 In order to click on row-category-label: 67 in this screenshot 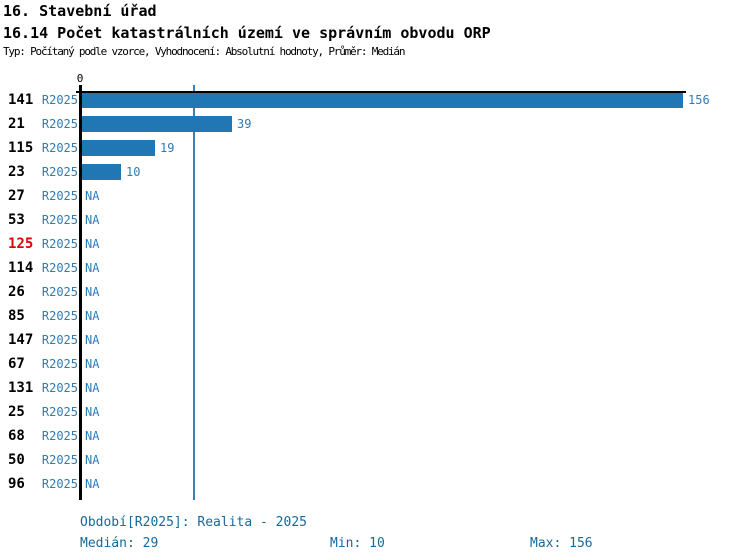, I will do `click(16, 364)`.